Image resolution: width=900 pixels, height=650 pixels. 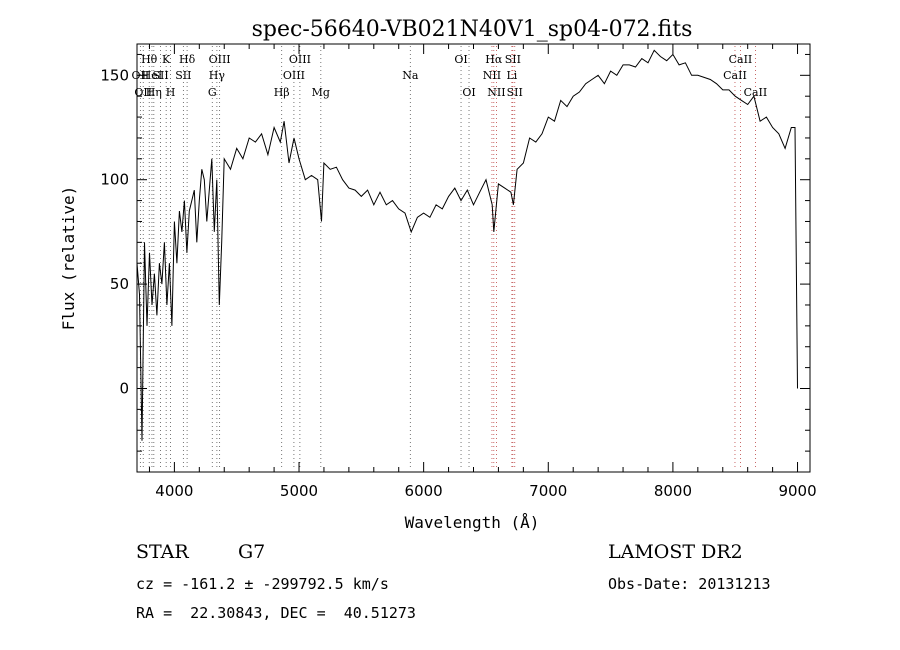 I want to click on line-label: Na, so click(x=410, y=75).